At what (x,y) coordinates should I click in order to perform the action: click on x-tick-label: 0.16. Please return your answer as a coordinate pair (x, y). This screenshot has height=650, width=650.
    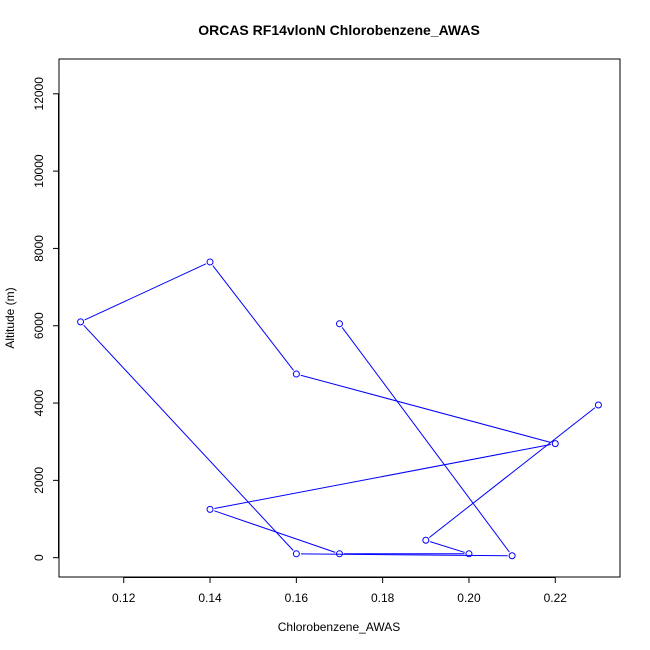
    Looking at the image, I should click on (297, 598).